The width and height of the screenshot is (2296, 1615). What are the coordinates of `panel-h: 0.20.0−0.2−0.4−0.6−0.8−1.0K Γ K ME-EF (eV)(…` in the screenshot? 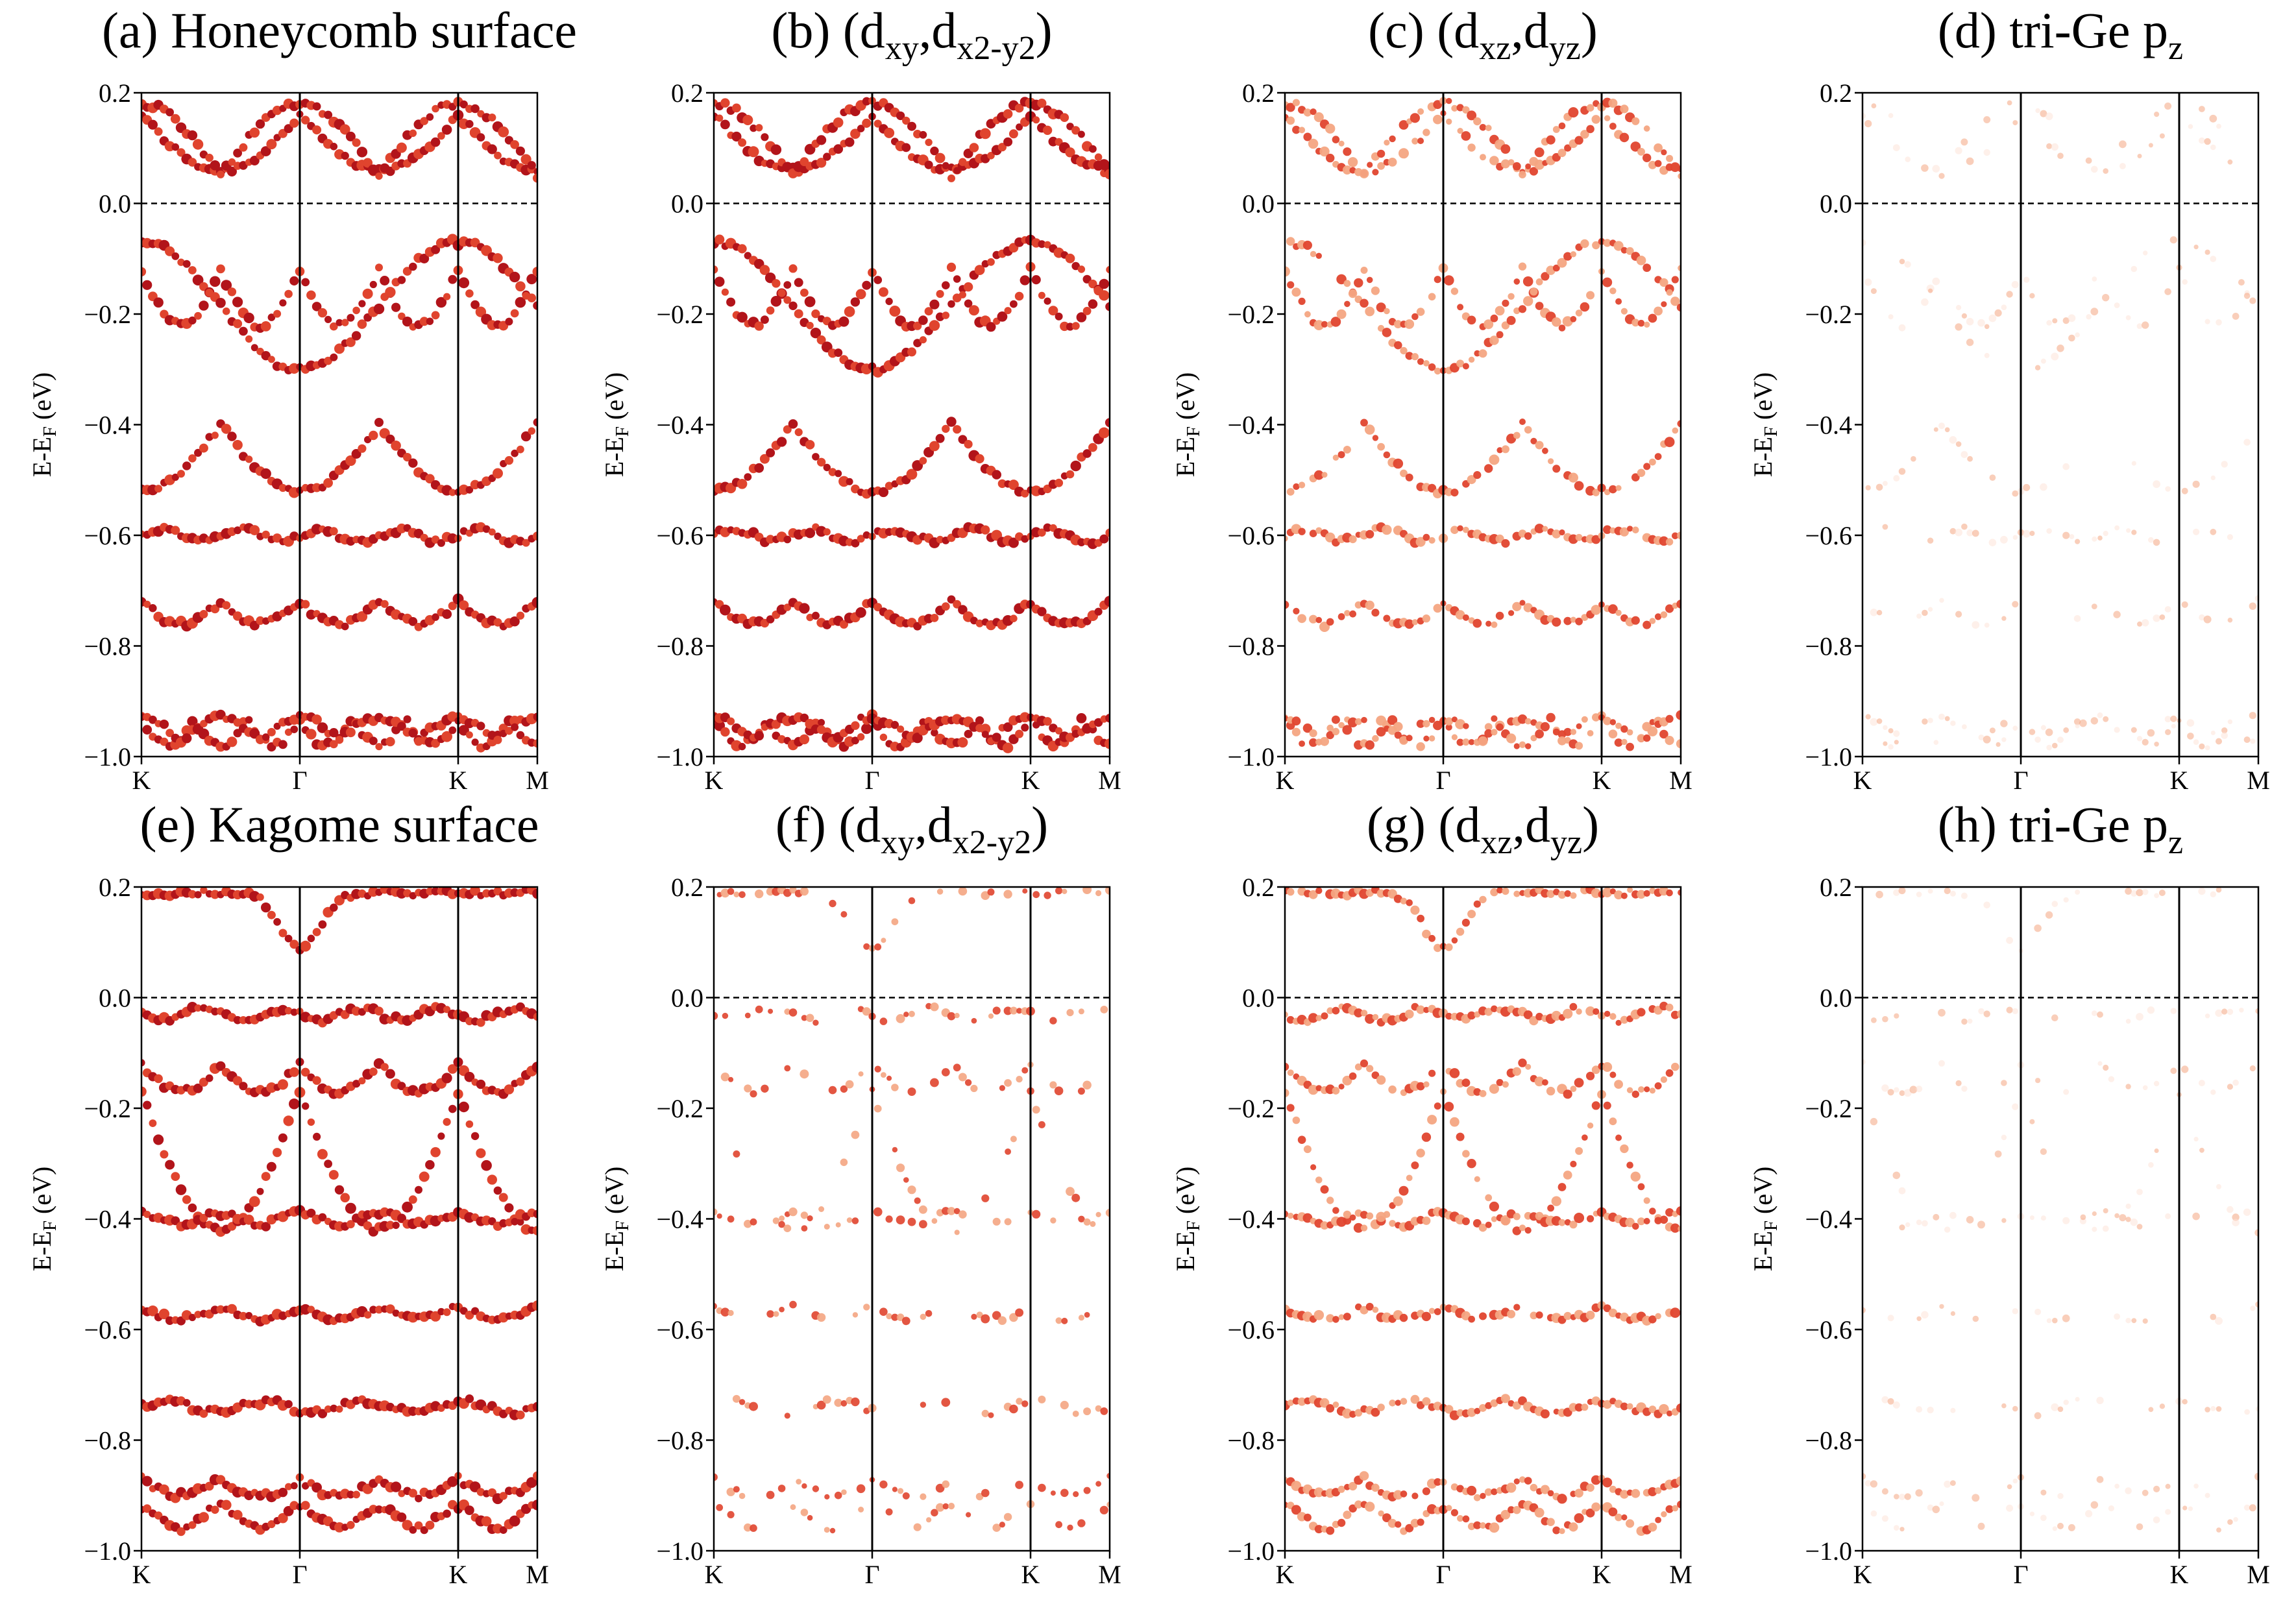 It's located at (2009, 1192).